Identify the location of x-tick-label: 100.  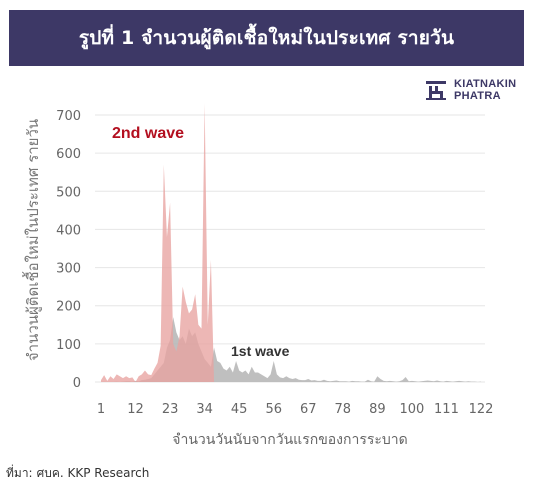
(411, 409).